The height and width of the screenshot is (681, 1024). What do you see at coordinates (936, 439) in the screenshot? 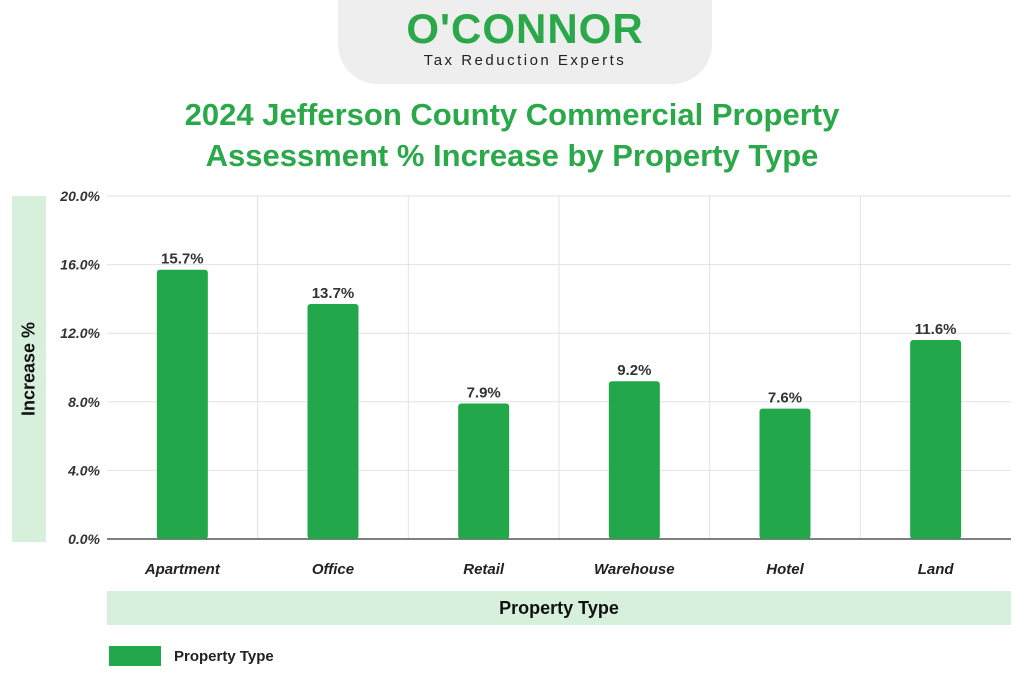
I see `bar-land` at bounding box center [936, 439].